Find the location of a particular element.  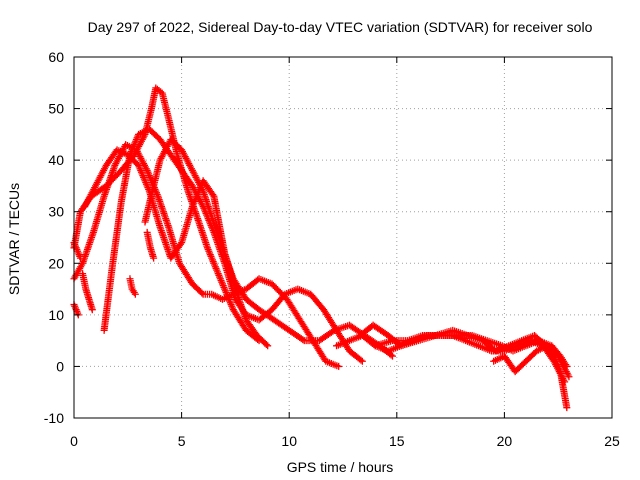

y-tick-label: 10 is located at coordinates (56, 315).